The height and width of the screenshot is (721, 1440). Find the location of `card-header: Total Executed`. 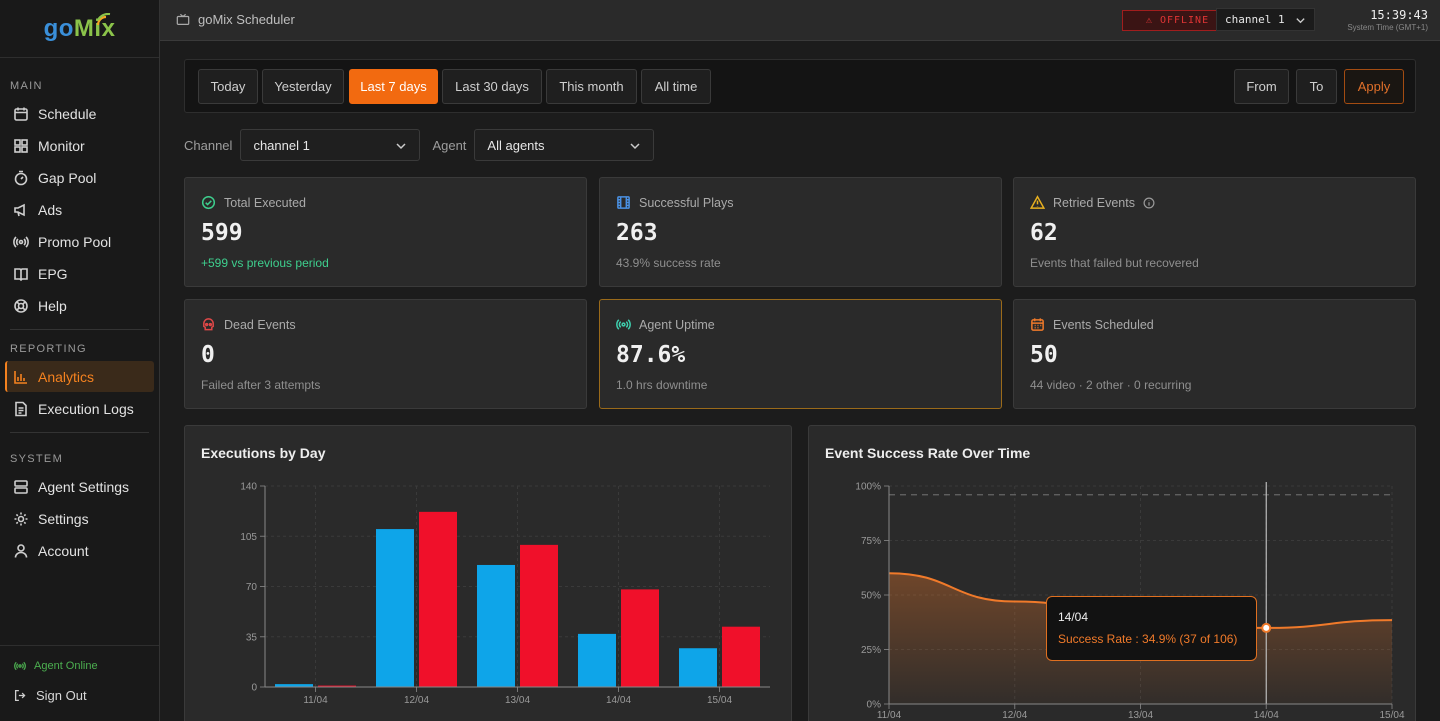

card-header: Total Executed is located at coordinates (253, 202).